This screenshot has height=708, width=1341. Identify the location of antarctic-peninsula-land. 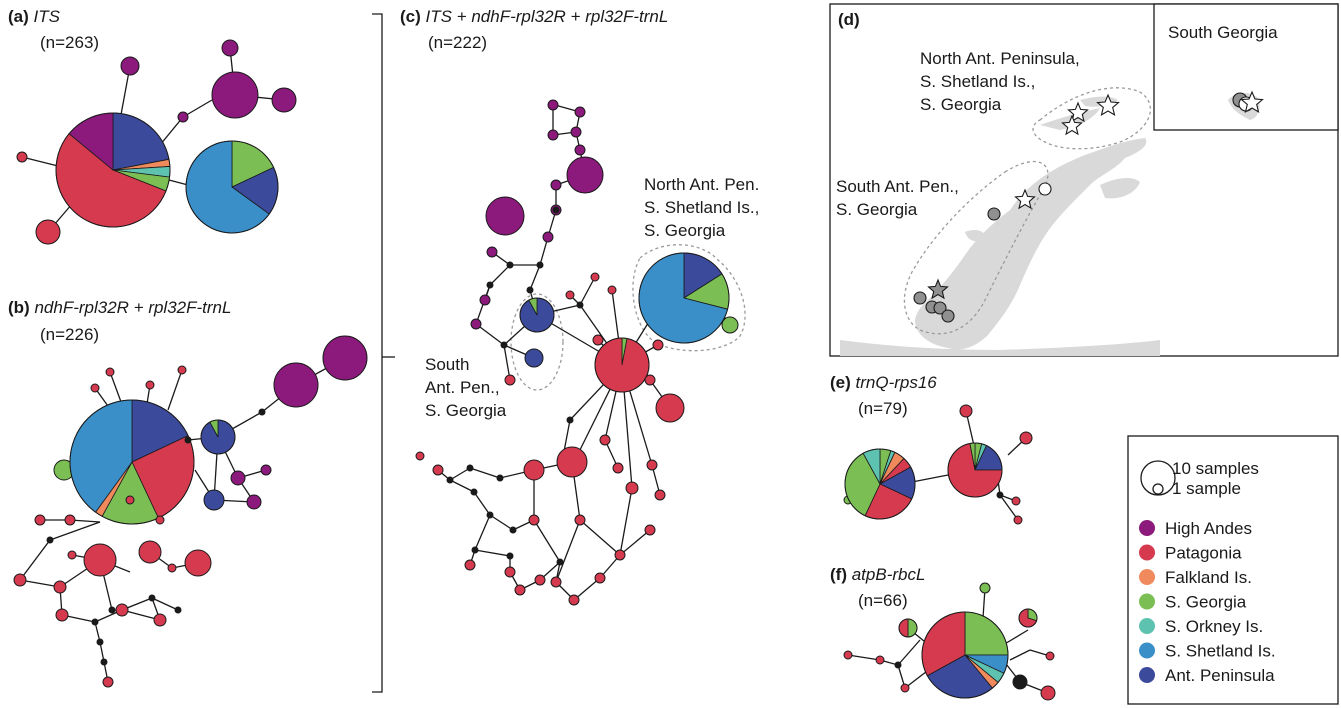
(1000, 226).